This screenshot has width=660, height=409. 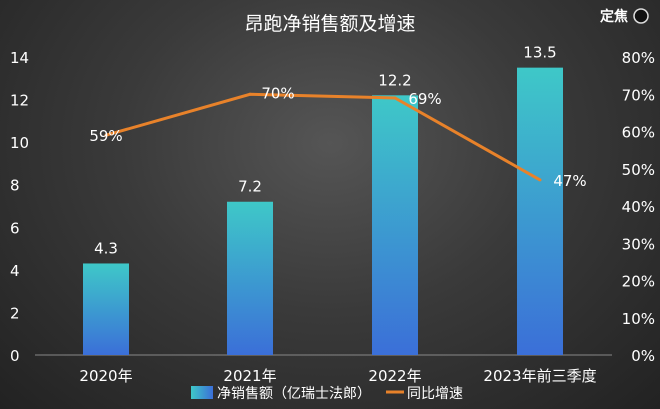 I want to click on legend-line-label: 同比增速, so click(x=435, y=394).